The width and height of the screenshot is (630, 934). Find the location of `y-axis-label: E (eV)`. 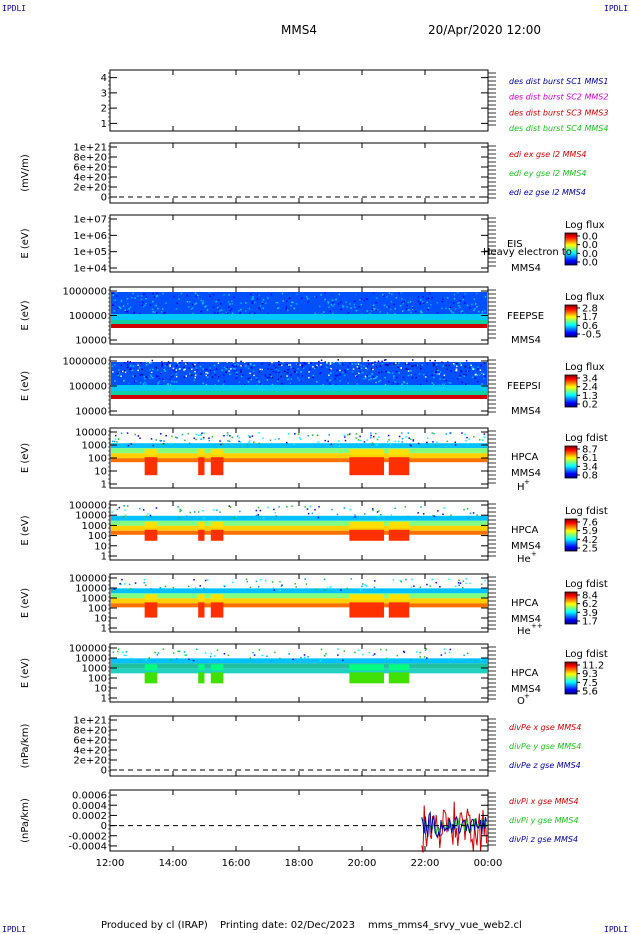

y-axis-label: E (eV) is located at coordinates (25, 530).